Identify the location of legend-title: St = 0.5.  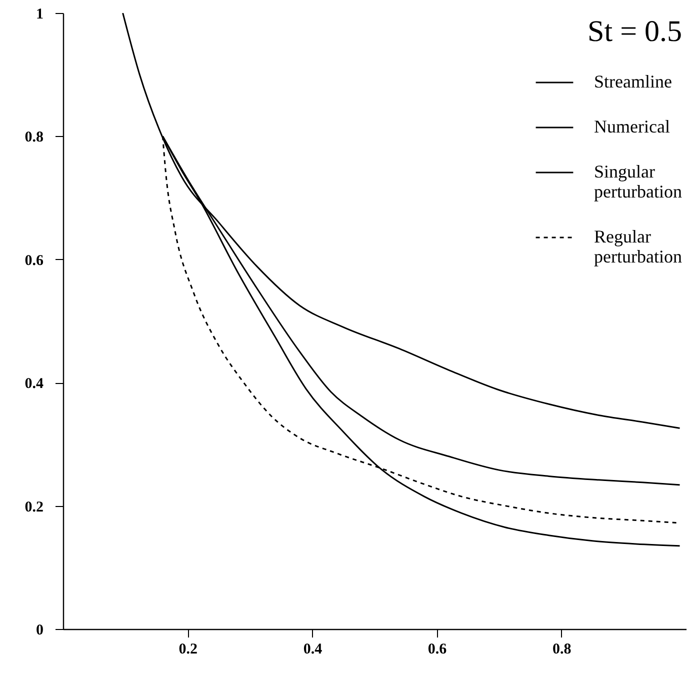
(635, 31).